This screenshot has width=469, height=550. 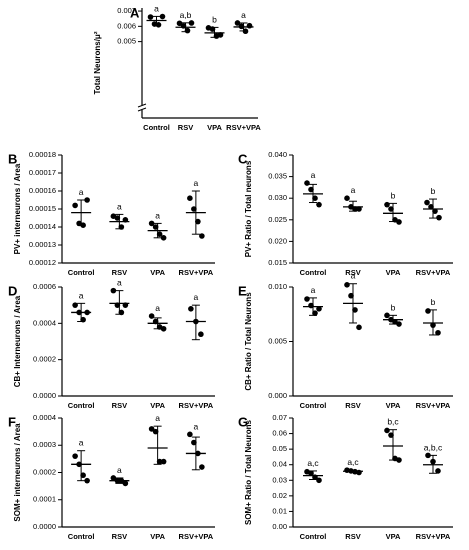 What do you see at coordinates (42, 190) in the screenshot?
I see `y-tick-label: 0.00016` at bounding box center [42, 190].